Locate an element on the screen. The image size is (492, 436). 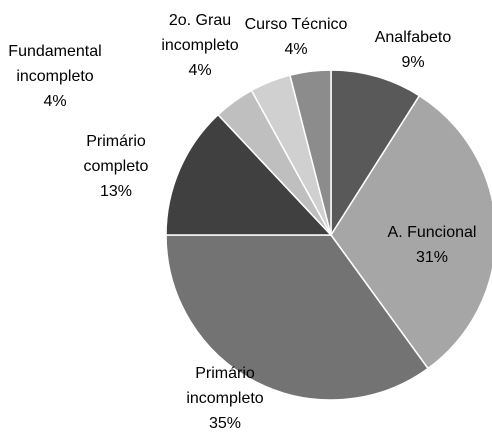
category-label: A. Funcional is located at coordinates (432, 232).